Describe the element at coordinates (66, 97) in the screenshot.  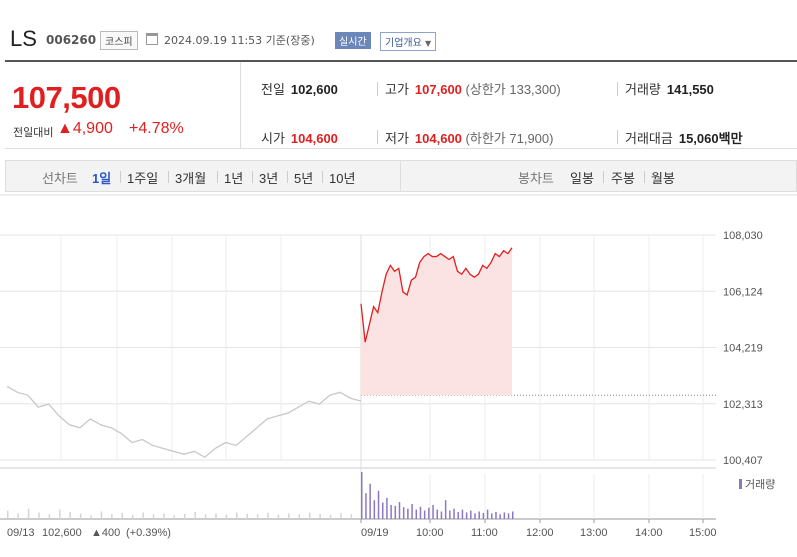
I see `current-price: 107,500` at that location.